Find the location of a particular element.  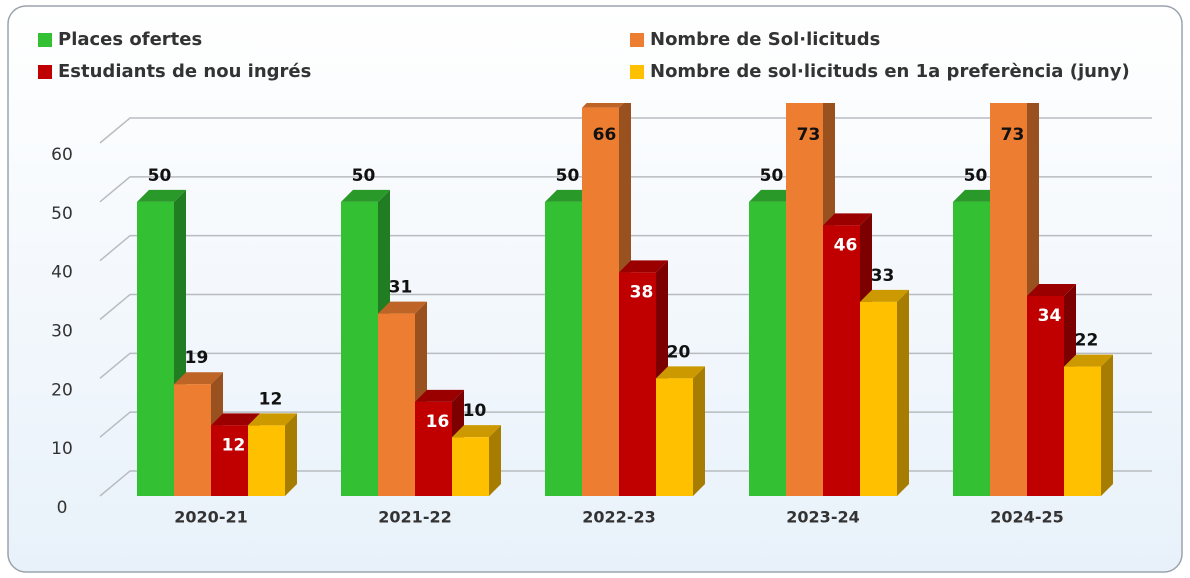

data-label: 19 is located at coordinates (197, 358).